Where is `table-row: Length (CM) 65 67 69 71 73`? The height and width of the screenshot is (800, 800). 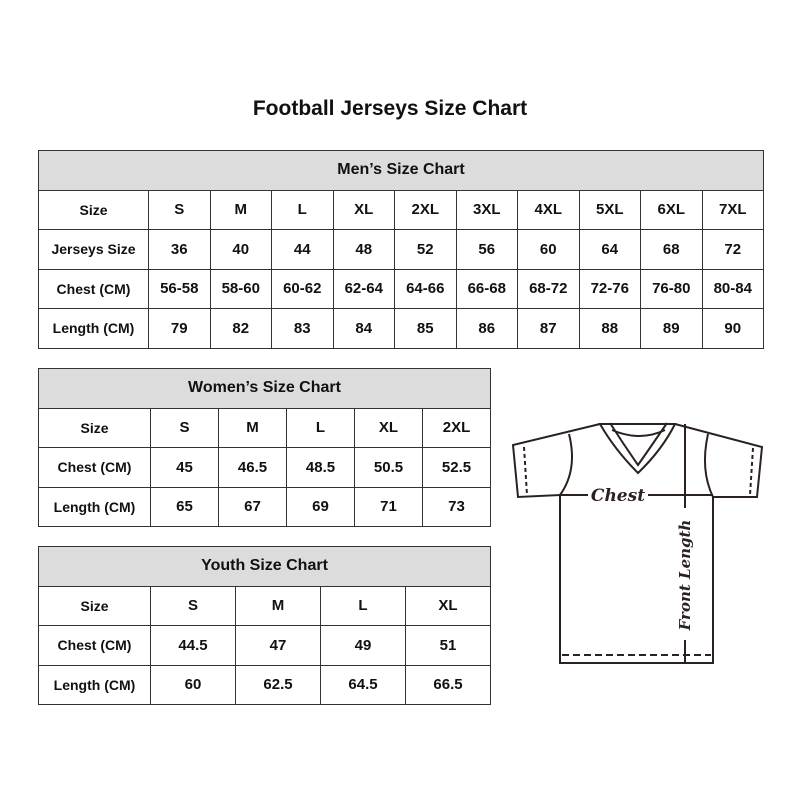
table-row: Length (CM) 65 67 69 71 73 is located at coordinates (264, 506).